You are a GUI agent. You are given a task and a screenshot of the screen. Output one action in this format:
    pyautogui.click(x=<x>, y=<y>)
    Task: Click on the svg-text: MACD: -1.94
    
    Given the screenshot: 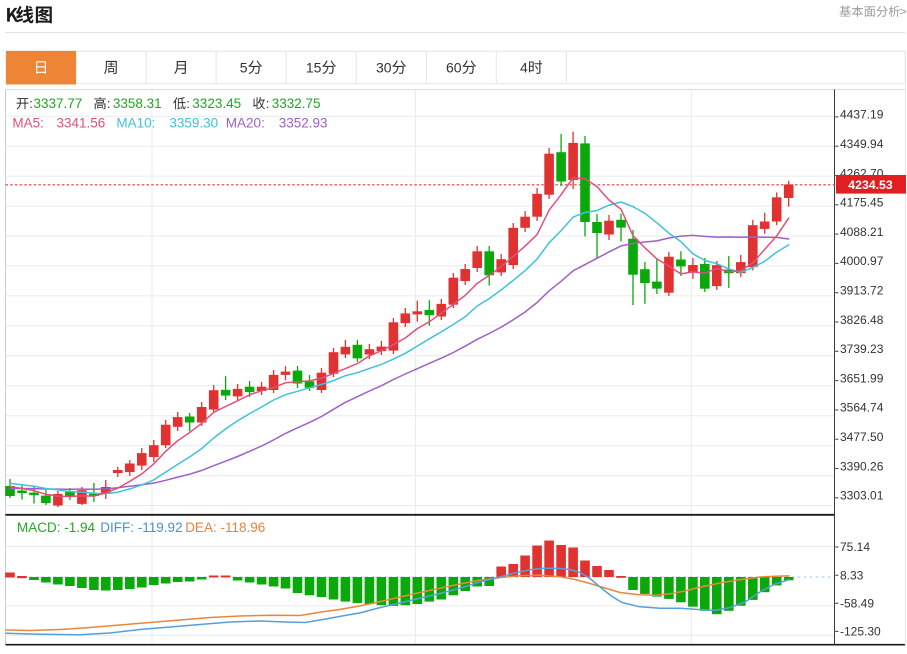 What is the action you would take?
    pyautogui.click(x=56, y=527)
    